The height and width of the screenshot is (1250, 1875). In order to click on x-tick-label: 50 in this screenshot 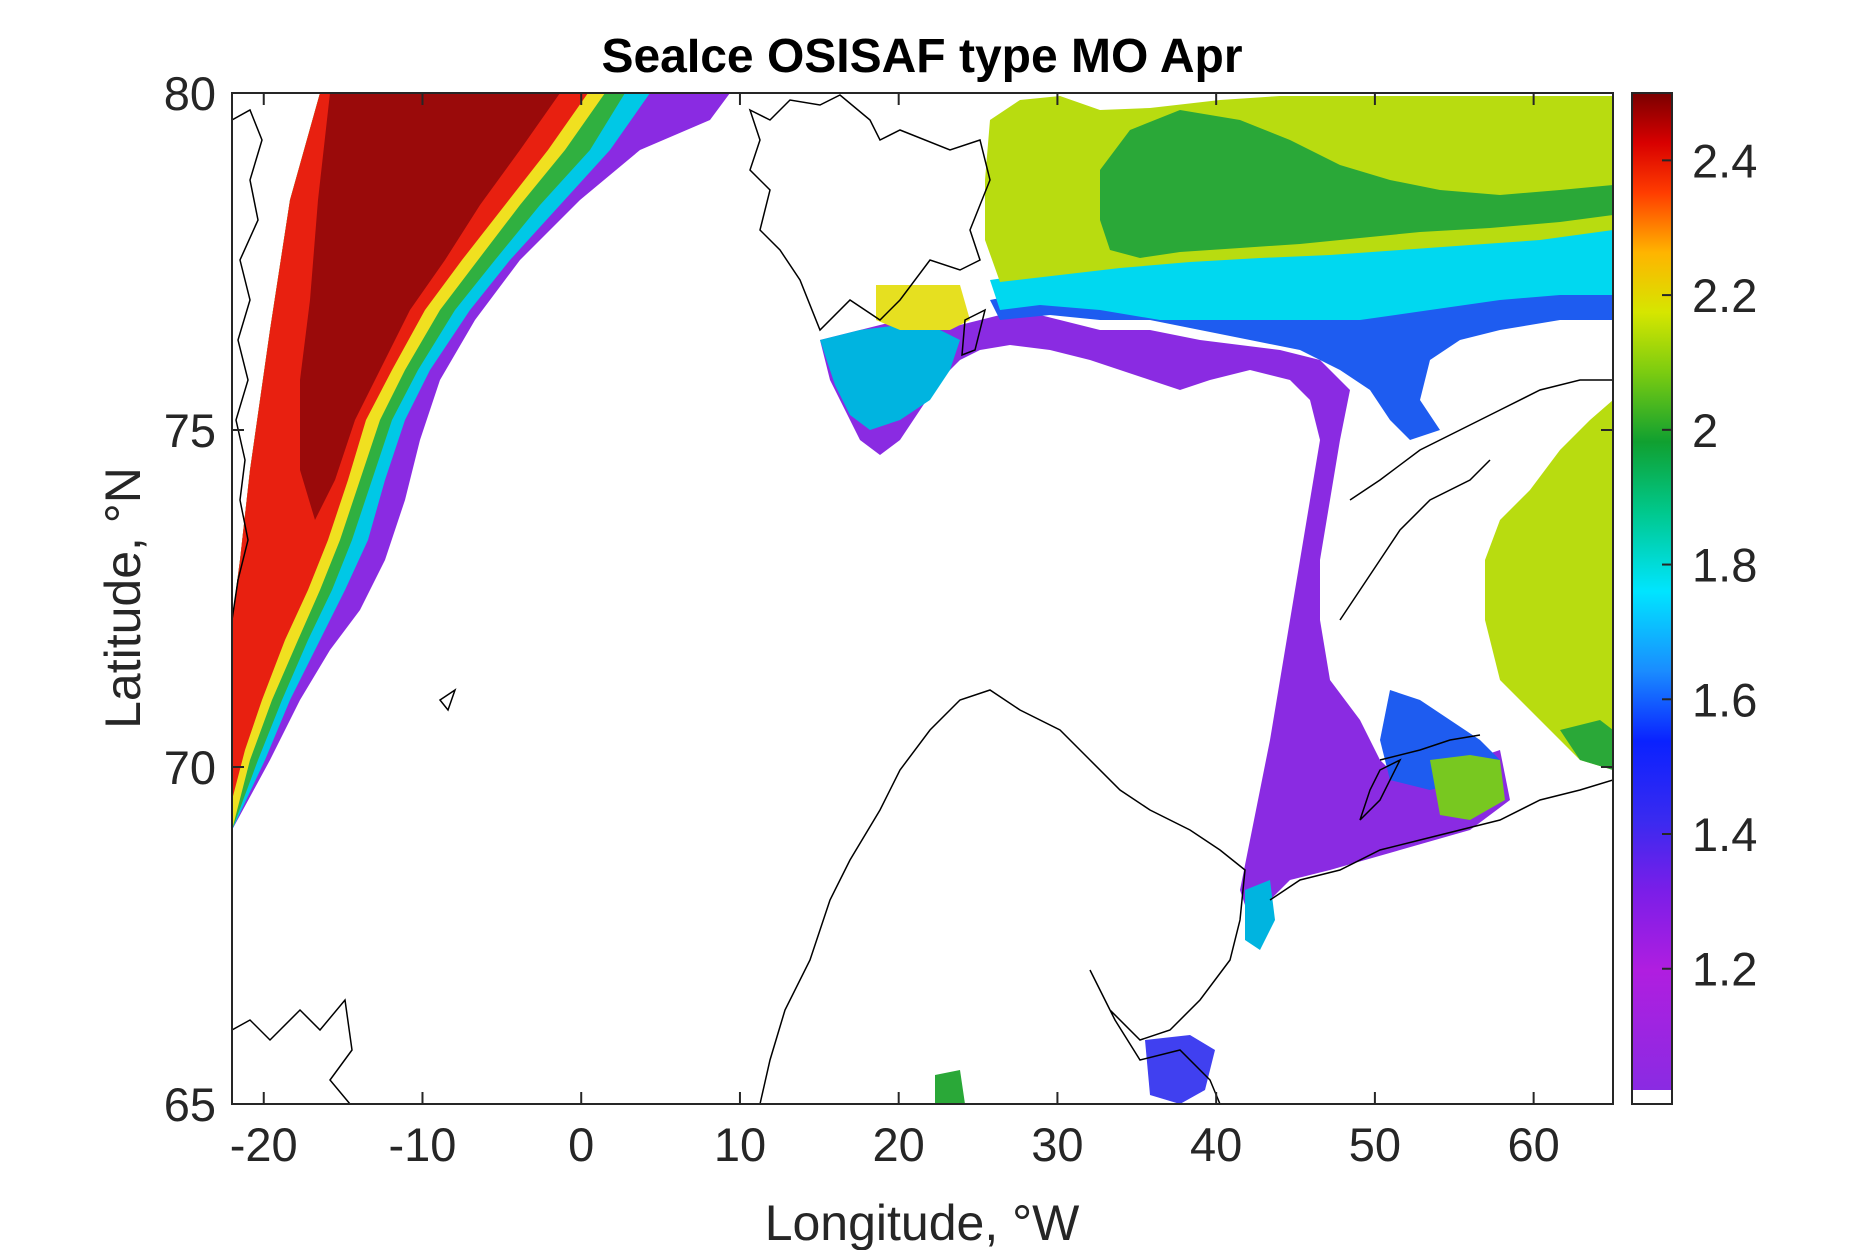, I will do `click(1375, 1144)`.